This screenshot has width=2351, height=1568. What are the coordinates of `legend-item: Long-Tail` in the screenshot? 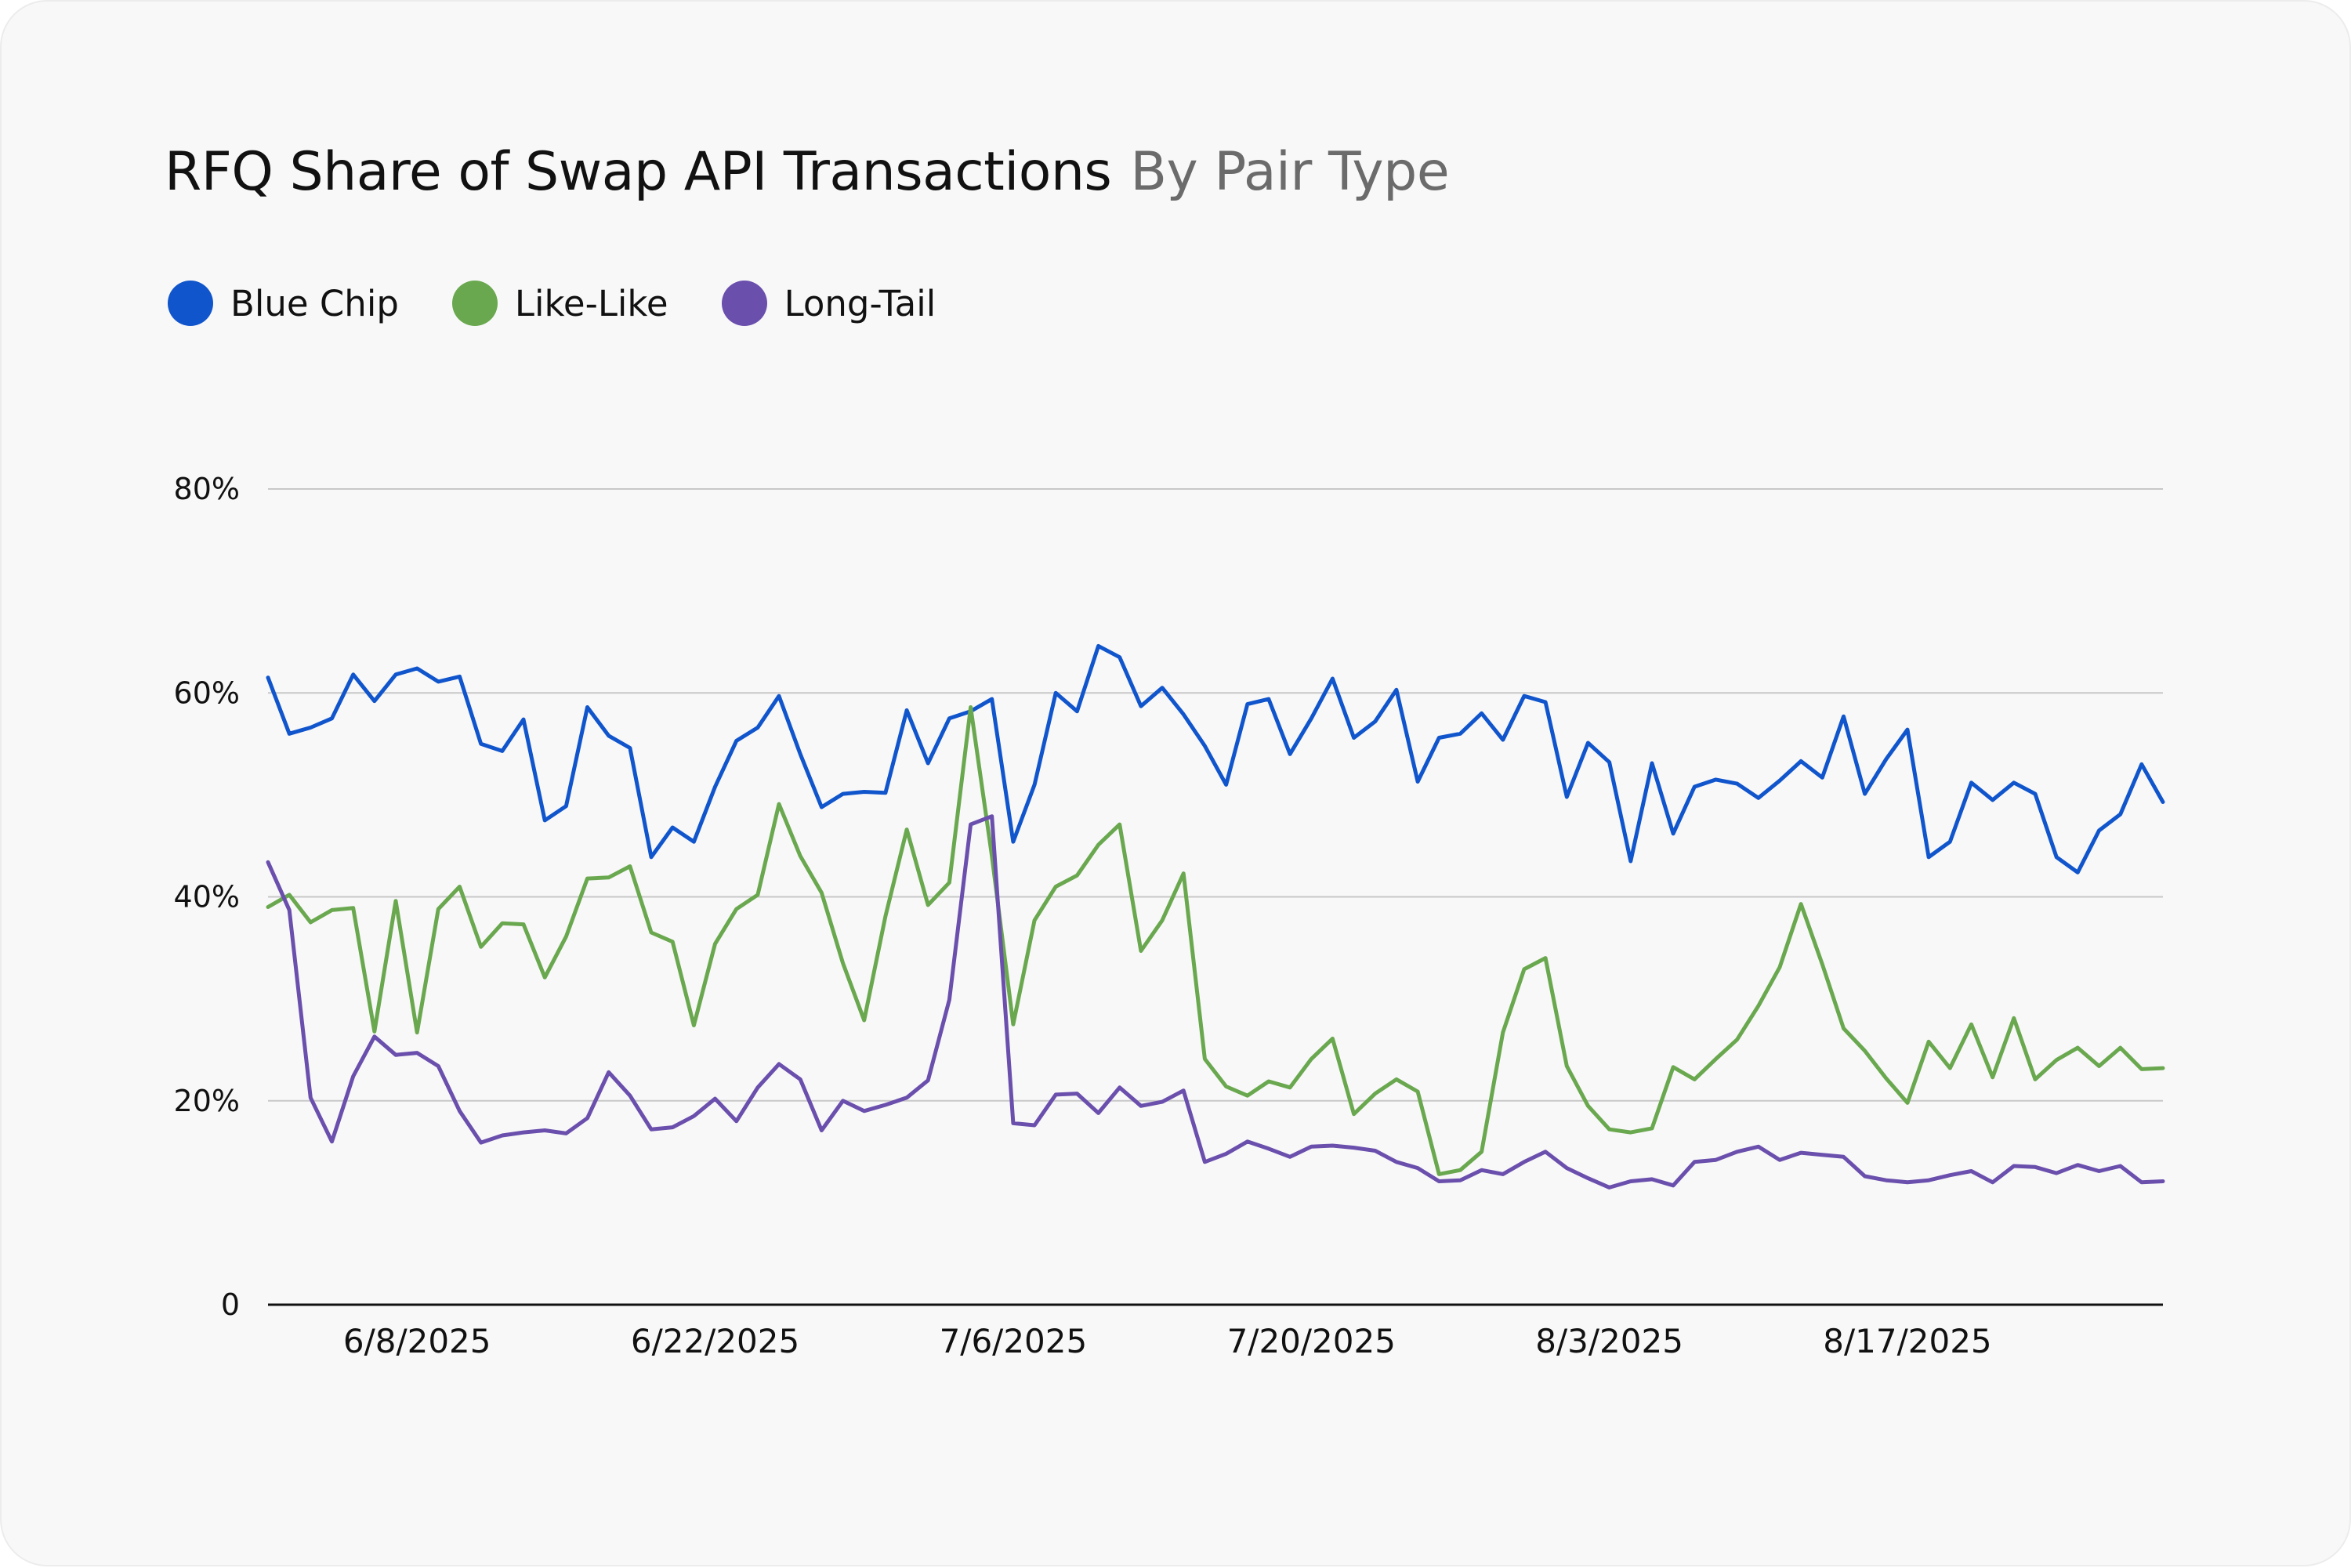 It's located at (828, 304).